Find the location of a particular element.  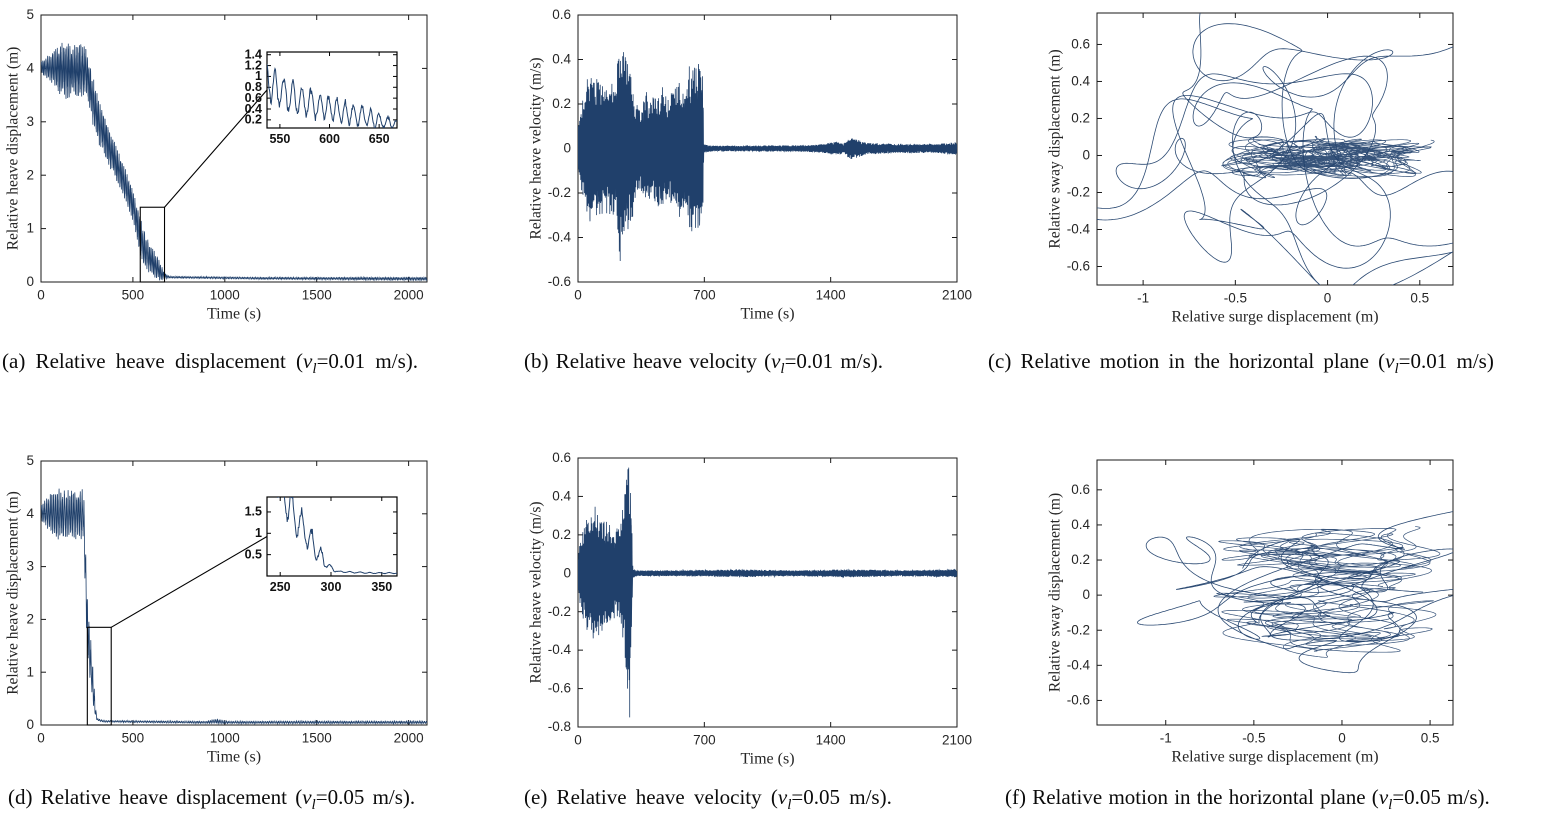

caption-e-sub: l is located at coordinates (789, 805).